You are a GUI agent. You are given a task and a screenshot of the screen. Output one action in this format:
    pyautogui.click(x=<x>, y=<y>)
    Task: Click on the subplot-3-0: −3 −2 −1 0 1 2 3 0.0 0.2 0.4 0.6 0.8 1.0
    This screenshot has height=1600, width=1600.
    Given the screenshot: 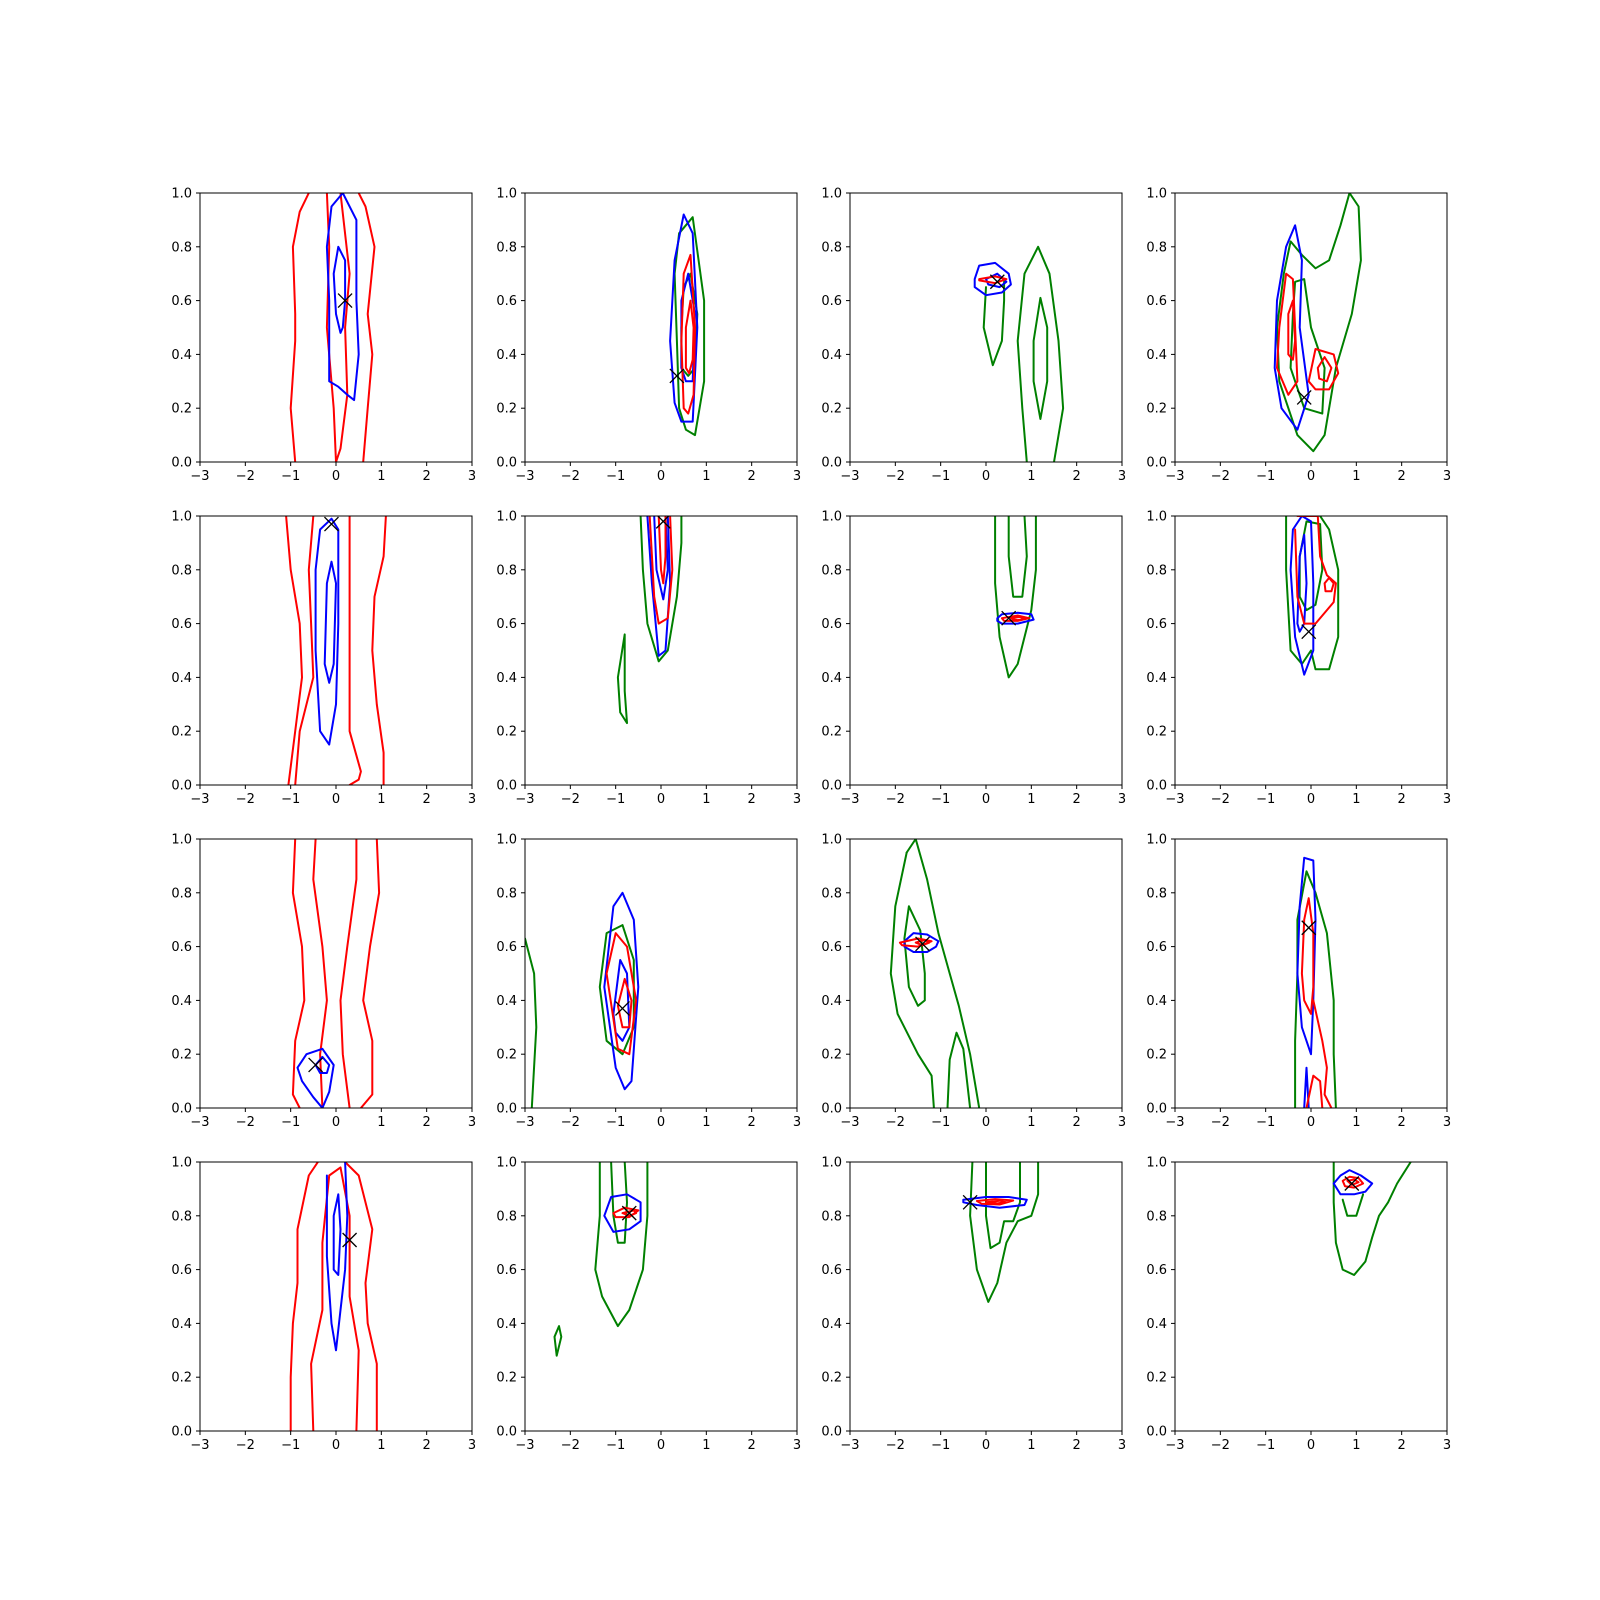 What is the action you would take?
    pyautogui.click(x=323, y=1305)
    